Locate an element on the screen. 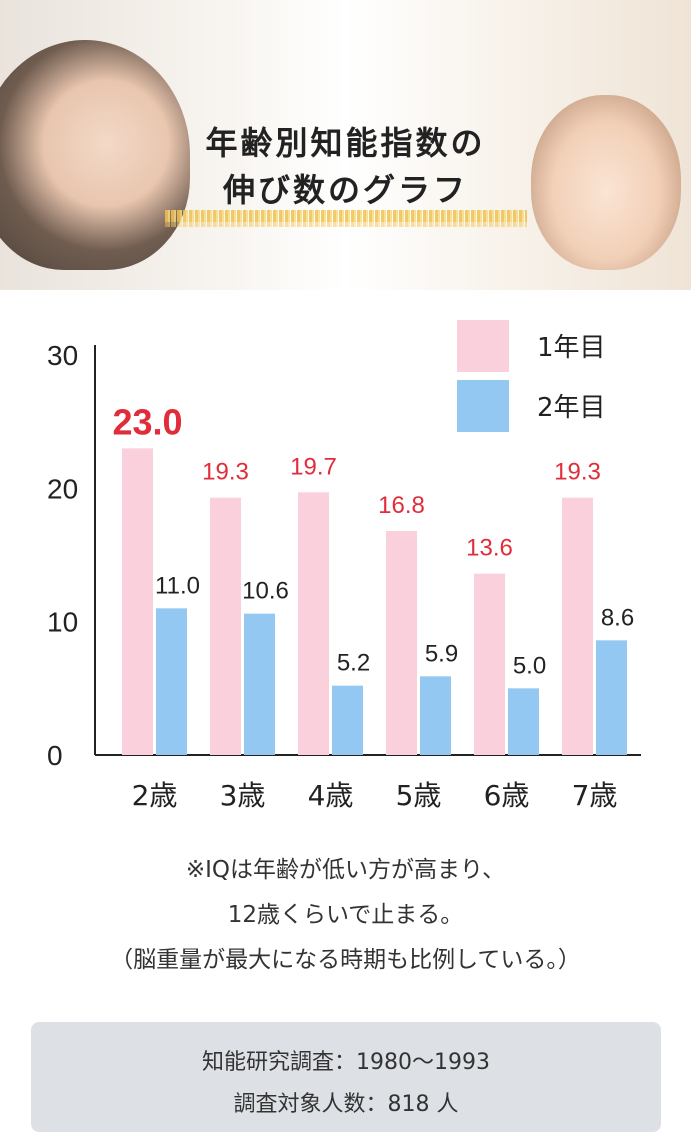  data-label-series2: 10.6 is located at coordinates (265, 591).